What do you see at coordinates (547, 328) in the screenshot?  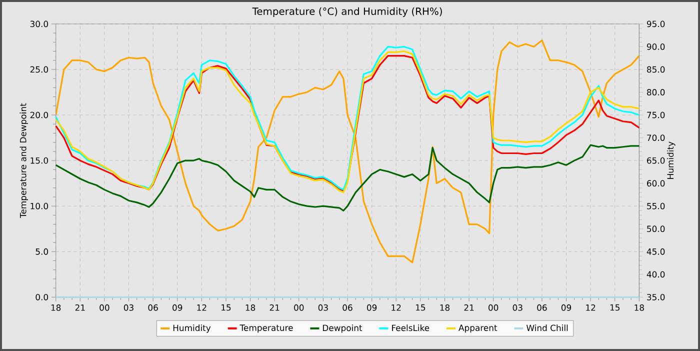 I see `legend-label: Wind Chill` at bounding box center [547, 328].